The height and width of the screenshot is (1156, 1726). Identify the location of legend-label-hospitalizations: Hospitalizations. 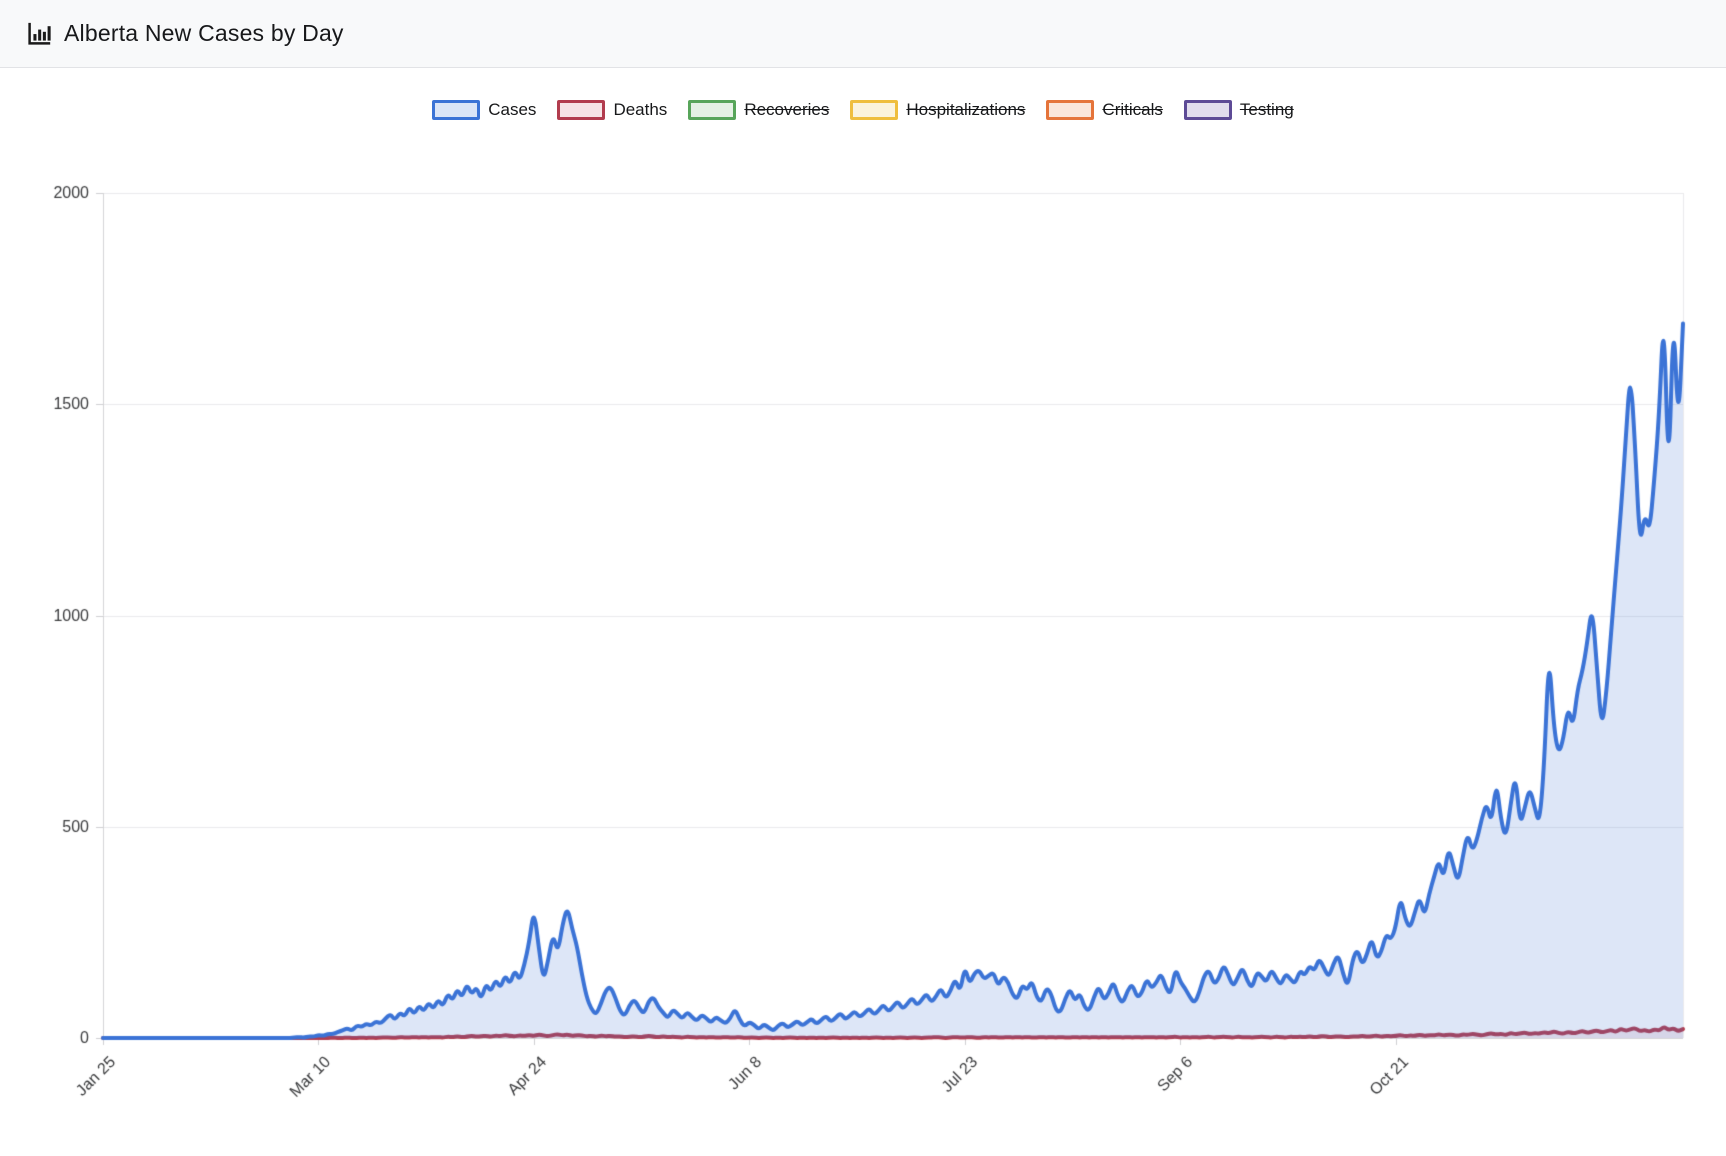
(966, 109).